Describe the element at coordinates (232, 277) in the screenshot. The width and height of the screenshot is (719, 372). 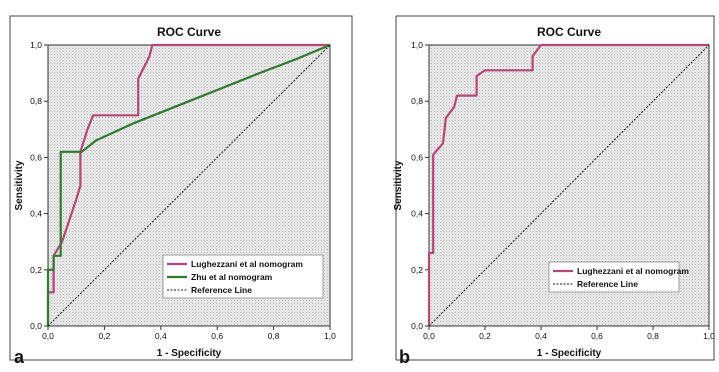
I see `legend-label: Zhu et al nomogram` at that location.